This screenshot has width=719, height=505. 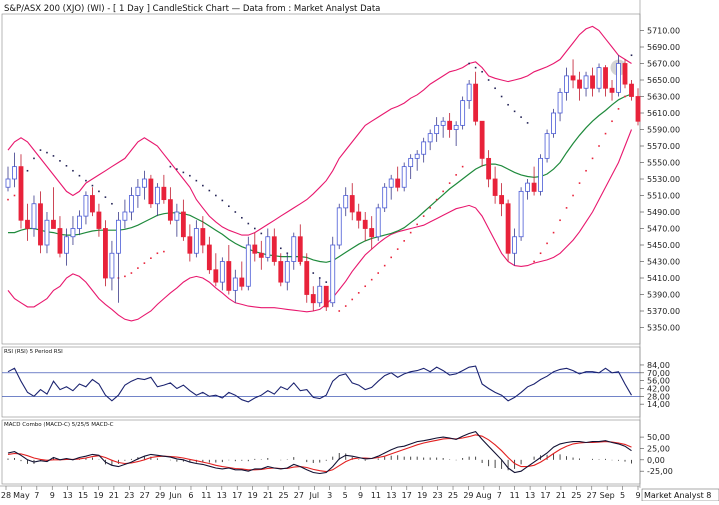 What do you see at coordinates (663, 245) in the screenshot?
I see `price-y-tick-label: 5450.00` at bounding box center [663, 245].